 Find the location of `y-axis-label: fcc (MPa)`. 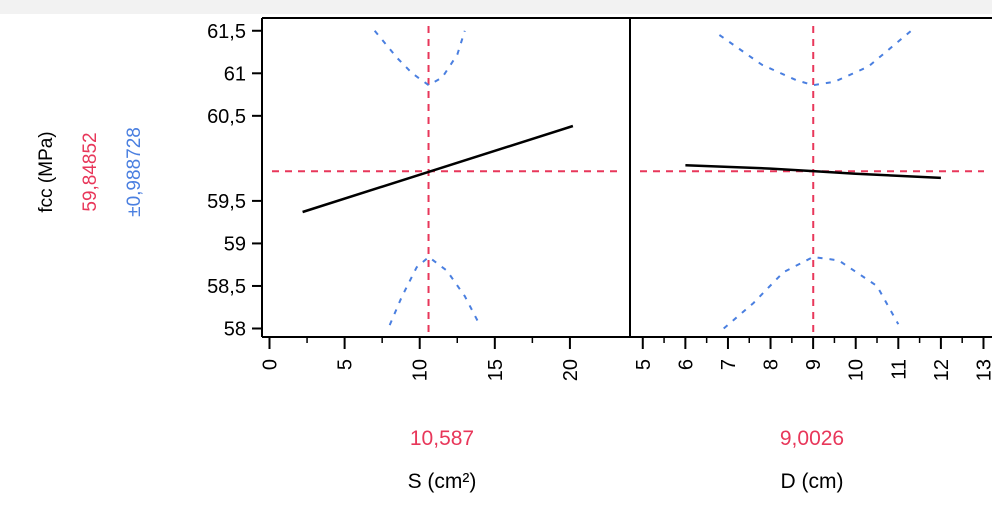

y-axis-label: fcc (MPa) is located at coordinates (46, 171).